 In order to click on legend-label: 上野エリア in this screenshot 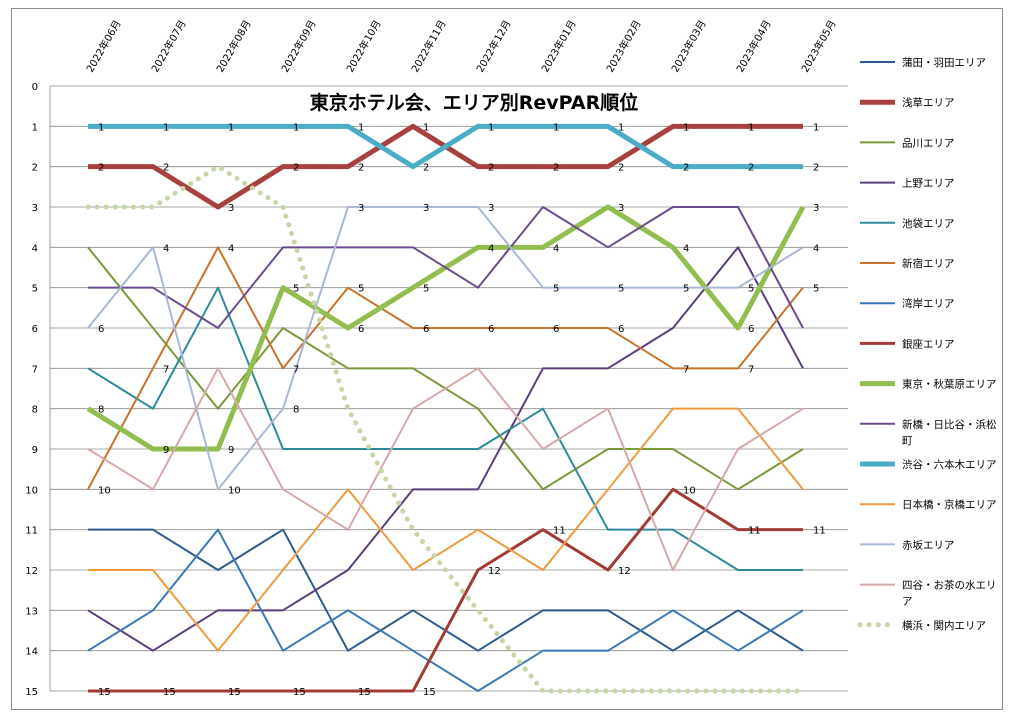, I will do `click(928, 184)`.